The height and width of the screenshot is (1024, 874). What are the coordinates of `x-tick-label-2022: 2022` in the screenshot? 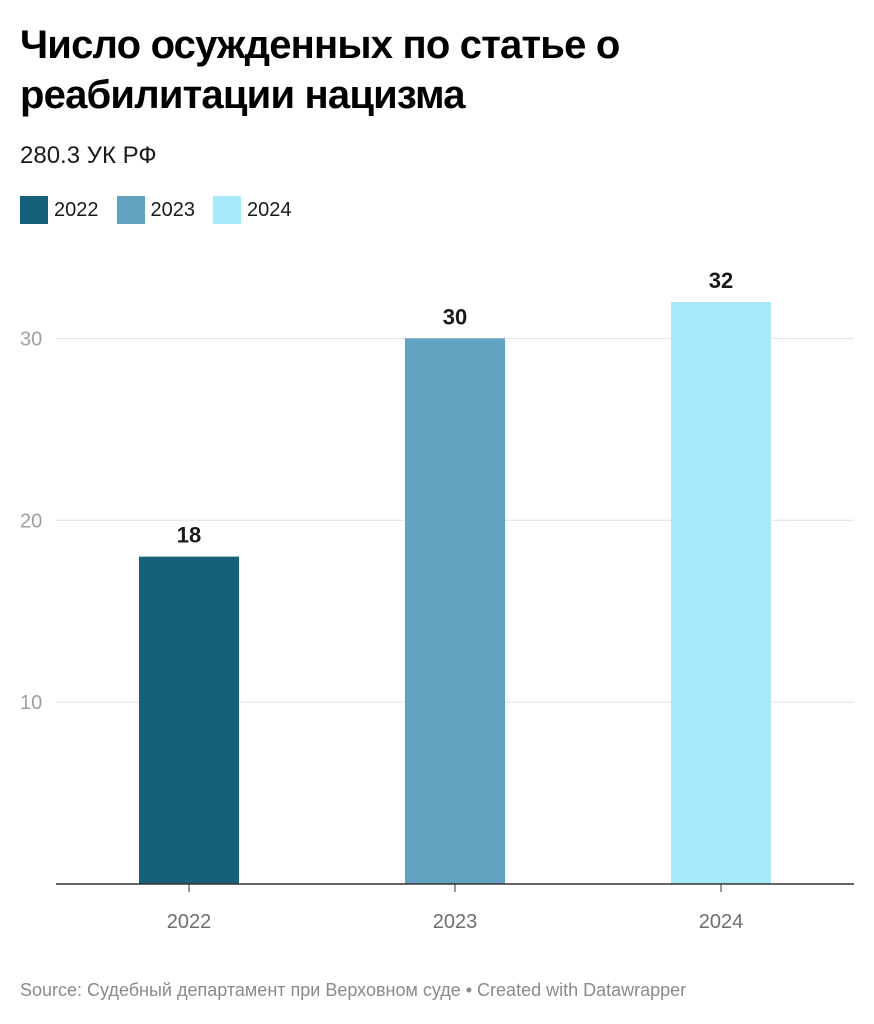 It's located at (189, 922).